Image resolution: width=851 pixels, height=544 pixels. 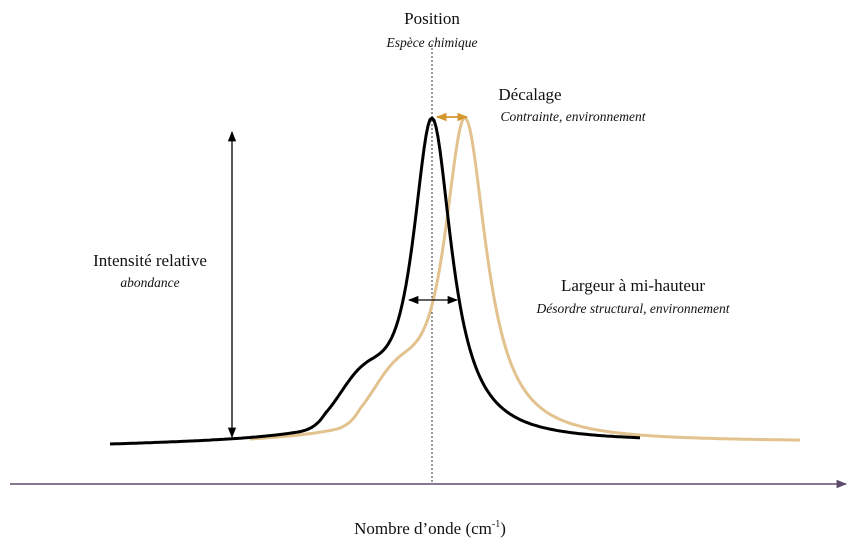 I want to click on intensity-subtitle: abondance, so click(x=149, y=282).